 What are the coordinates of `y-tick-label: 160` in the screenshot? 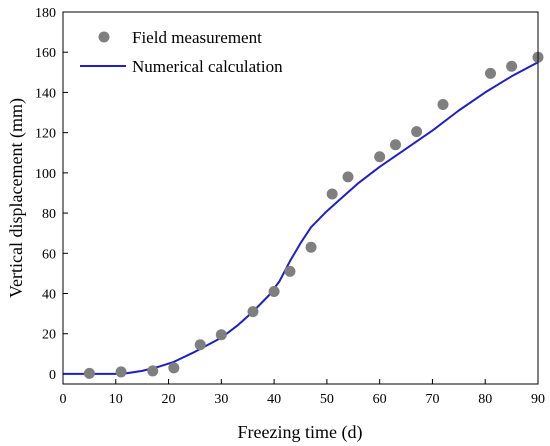 It's located at (45, 53).